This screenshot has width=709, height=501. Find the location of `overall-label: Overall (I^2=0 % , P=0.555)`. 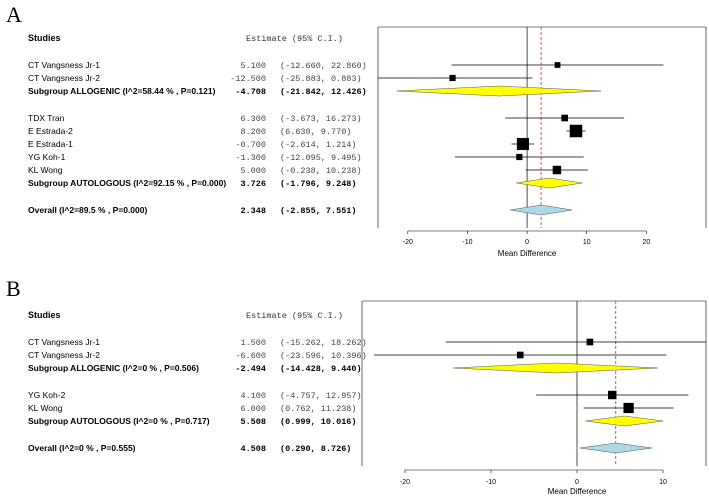

overall-label: Overall (I^2=0 % , P=0.555) is located at coordinates (82, 448).